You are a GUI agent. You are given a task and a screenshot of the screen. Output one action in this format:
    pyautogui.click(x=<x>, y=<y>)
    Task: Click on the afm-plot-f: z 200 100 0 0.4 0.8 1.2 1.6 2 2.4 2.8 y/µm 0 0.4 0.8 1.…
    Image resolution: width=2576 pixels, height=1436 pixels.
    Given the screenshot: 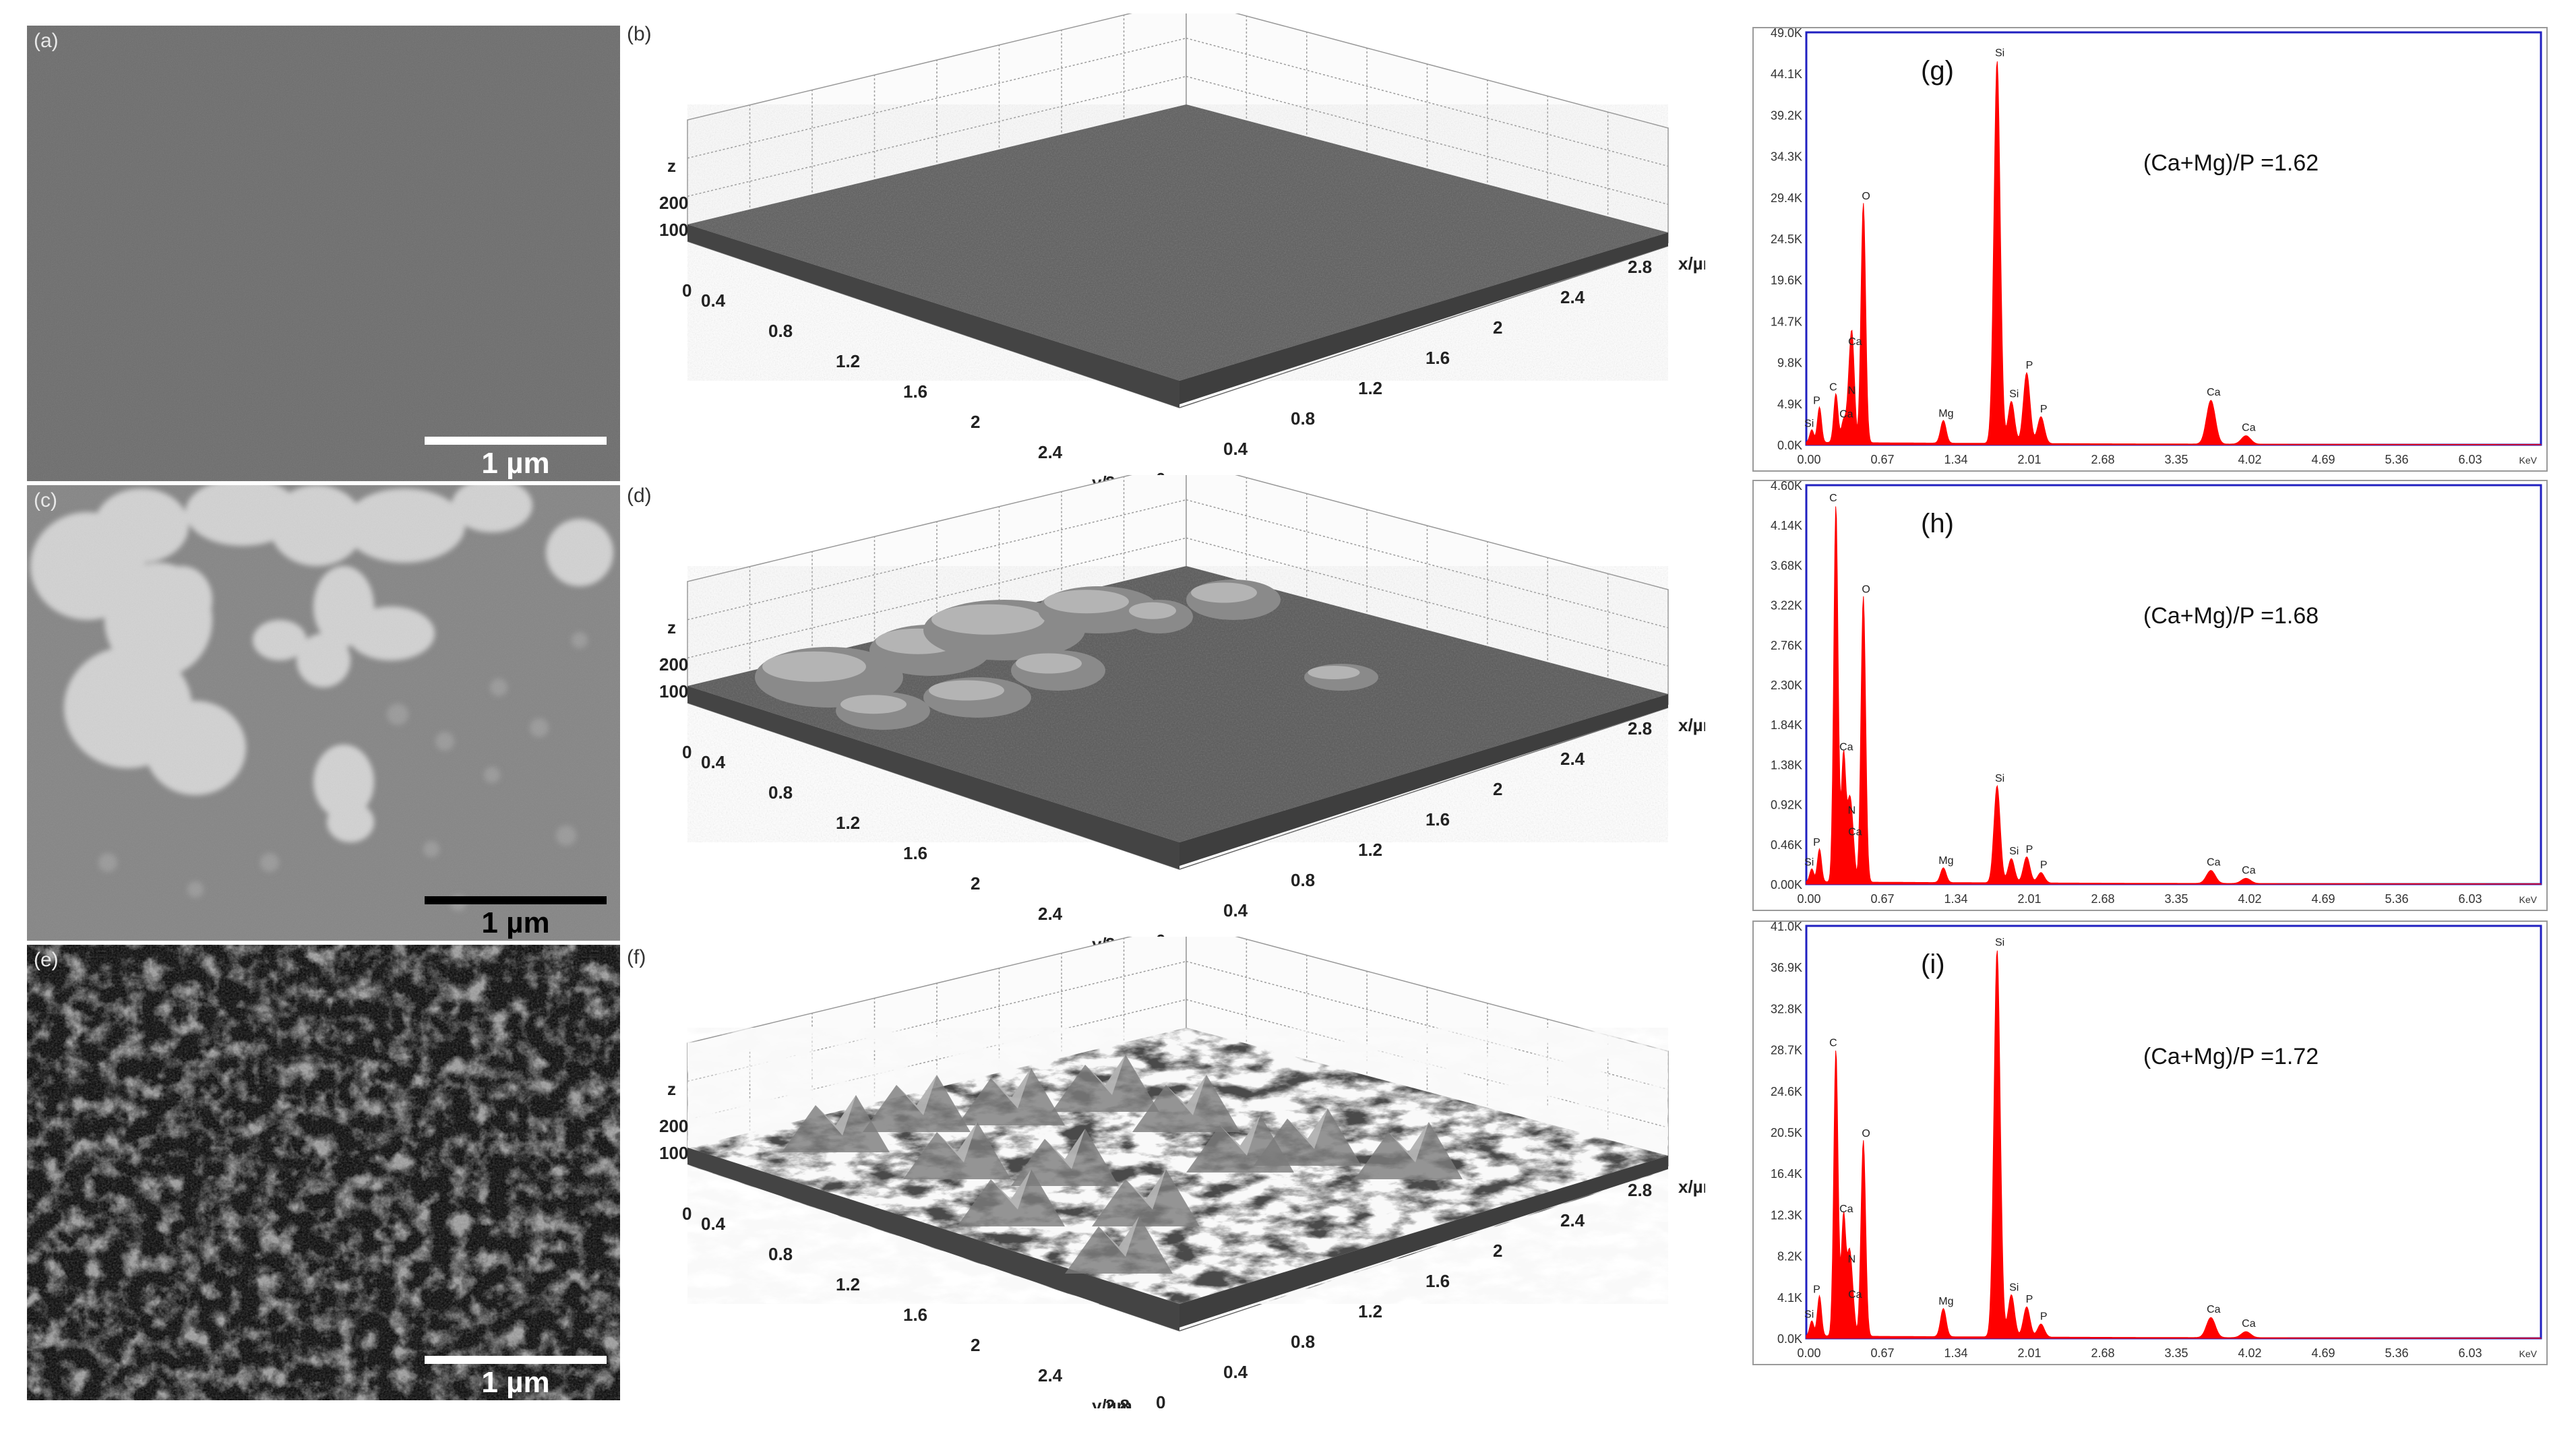 What is the action you would take?
    pyautogui.click(x=1189, y=1170)
    